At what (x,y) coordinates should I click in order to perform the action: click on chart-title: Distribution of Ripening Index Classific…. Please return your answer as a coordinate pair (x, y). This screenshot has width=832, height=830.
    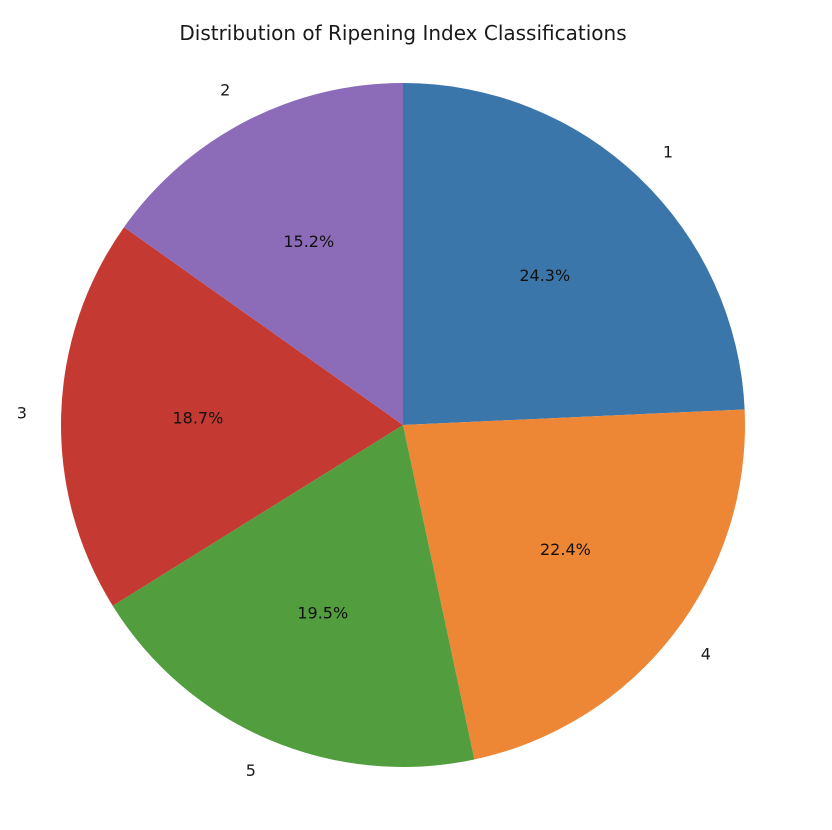
    Looking at the image, I should click on (402, 33).